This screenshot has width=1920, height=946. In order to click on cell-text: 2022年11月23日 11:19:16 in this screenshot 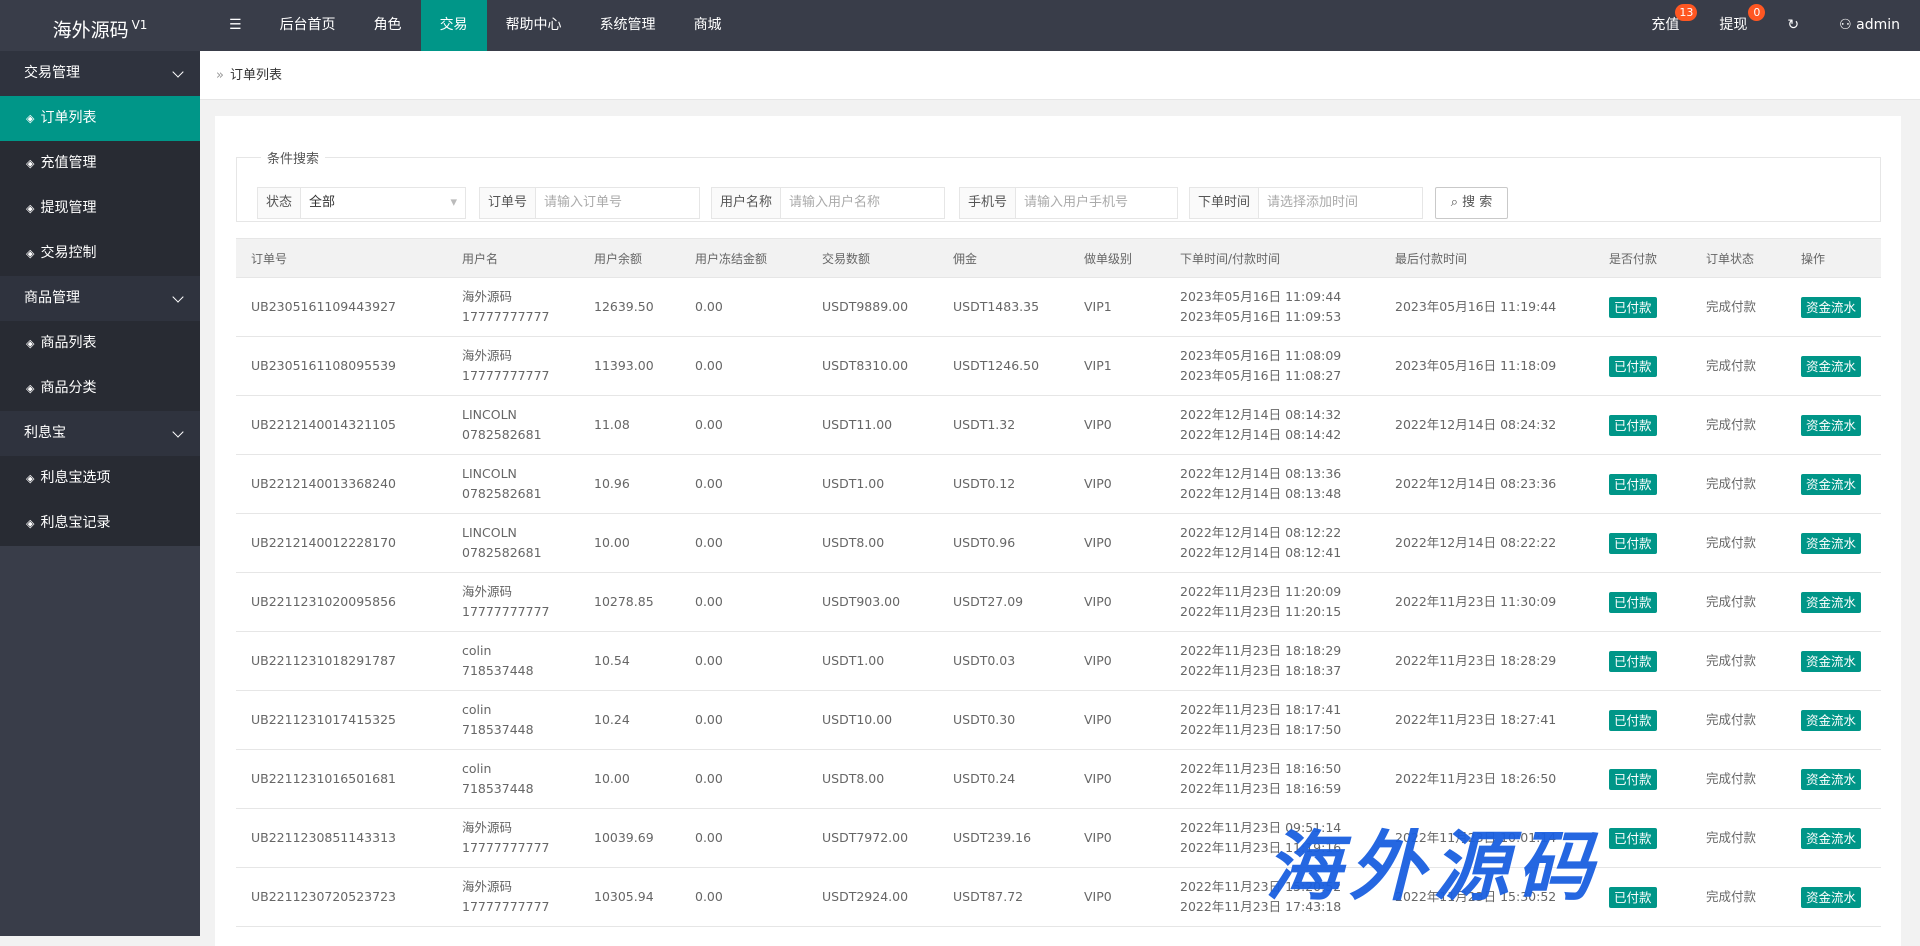, I will do `click(1261, 847)`.